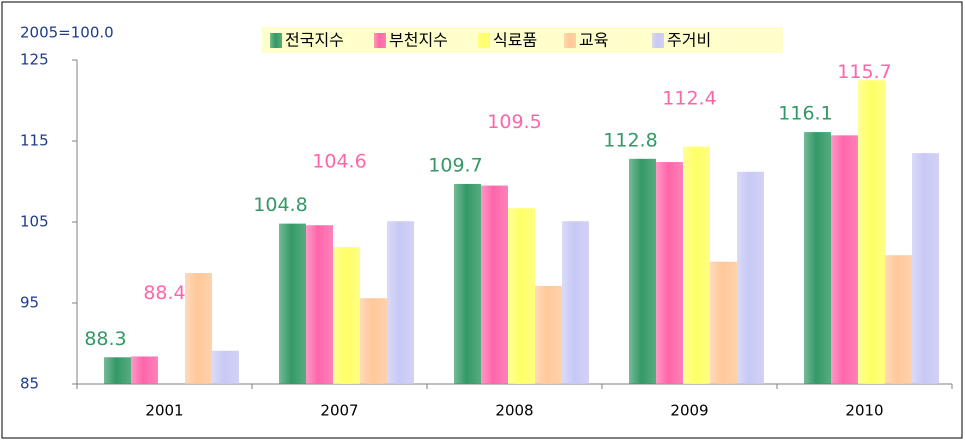 The width and height of the screenshot is (965, 441). I want to click on x-tick-label: 2008, so click(514, 411).